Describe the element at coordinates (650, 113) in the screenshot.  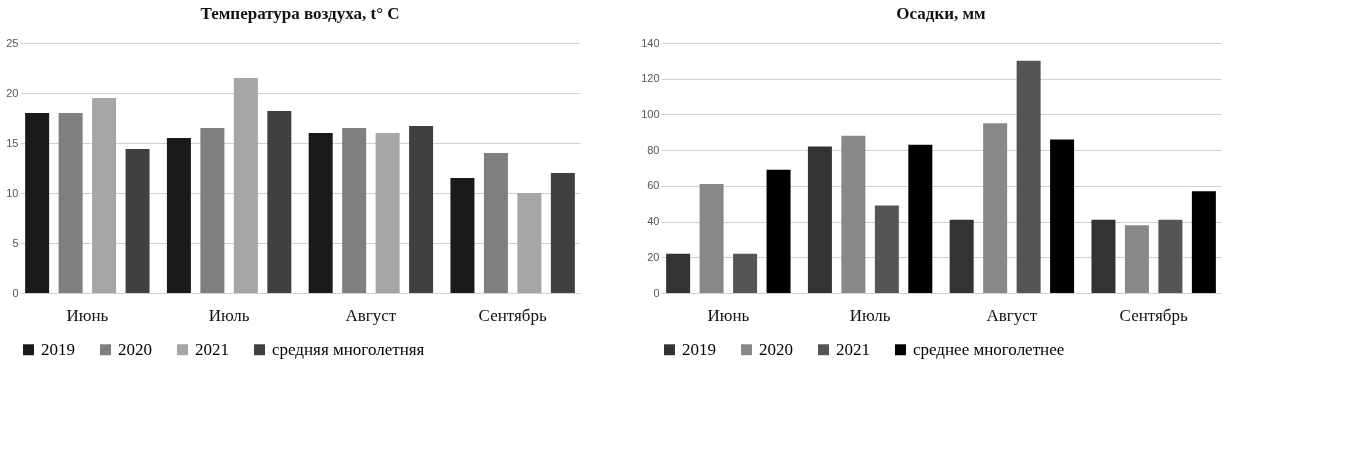
I see `y-tick-label: 100` at that location.